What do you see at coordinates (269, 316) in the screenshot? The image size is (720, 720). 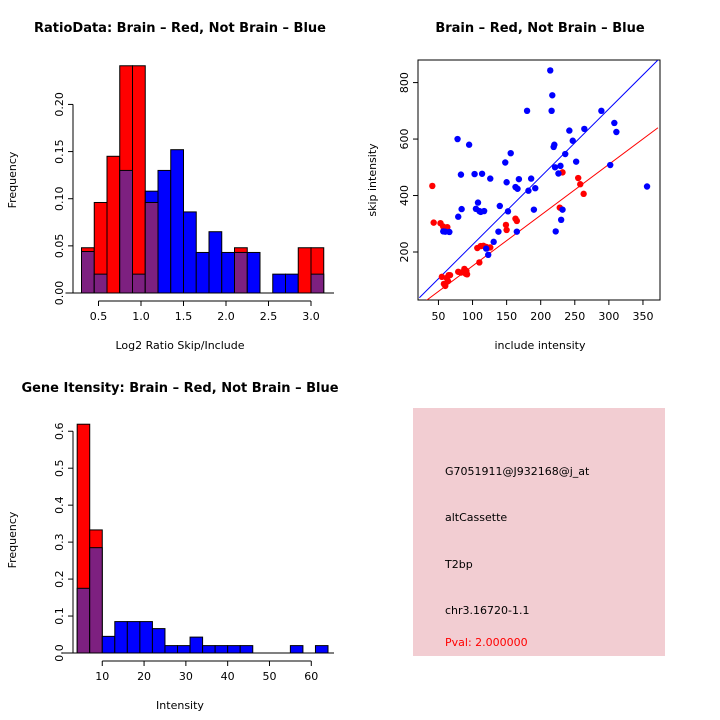 I see `x-axis-tick-label: 2.5` at bounding box center [269, 316].